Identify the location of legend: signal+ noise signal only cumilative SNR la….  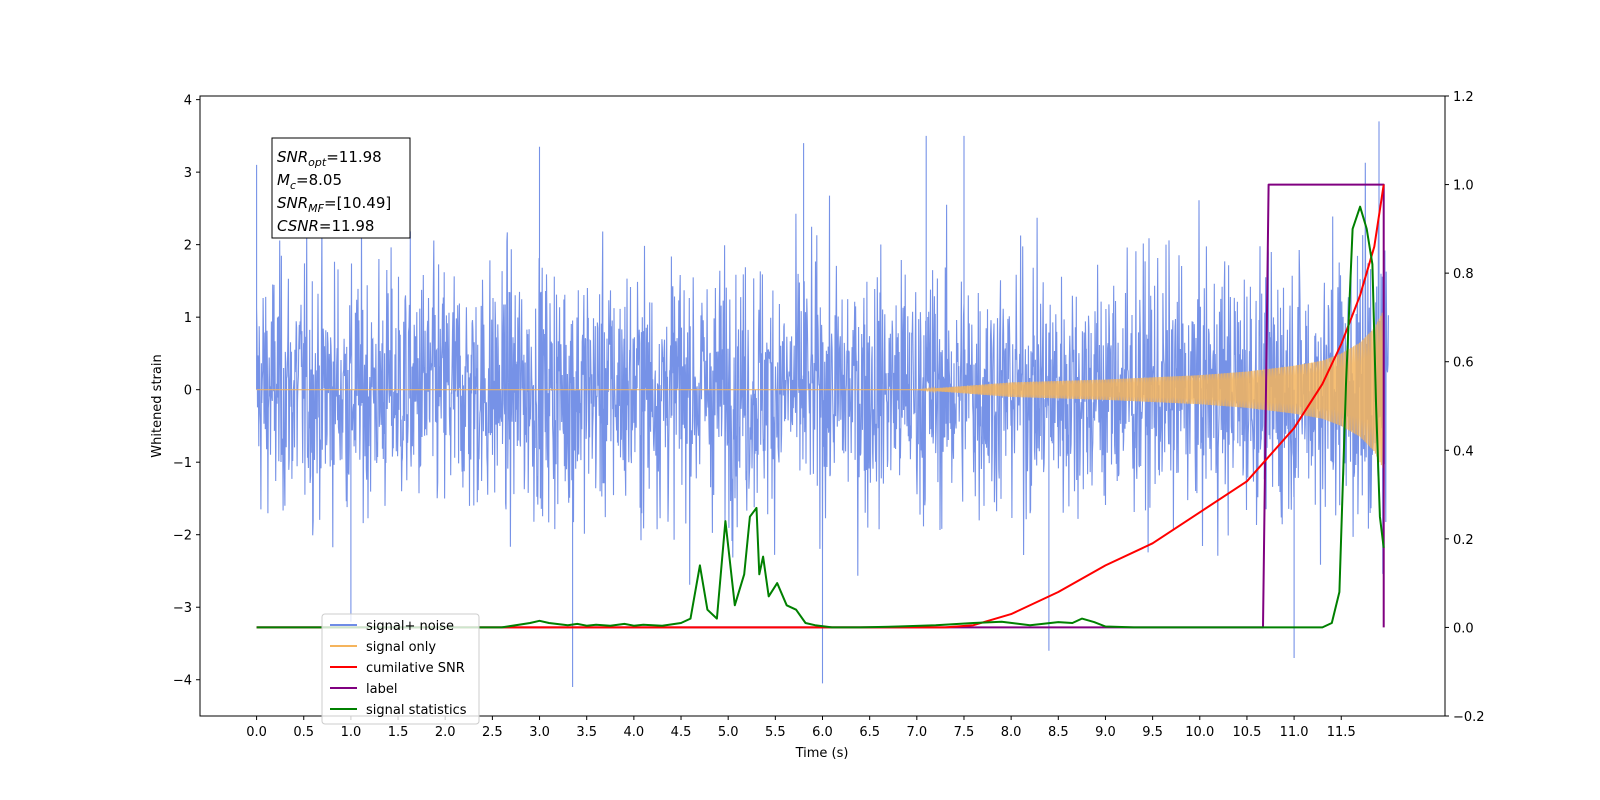
(400, 669).